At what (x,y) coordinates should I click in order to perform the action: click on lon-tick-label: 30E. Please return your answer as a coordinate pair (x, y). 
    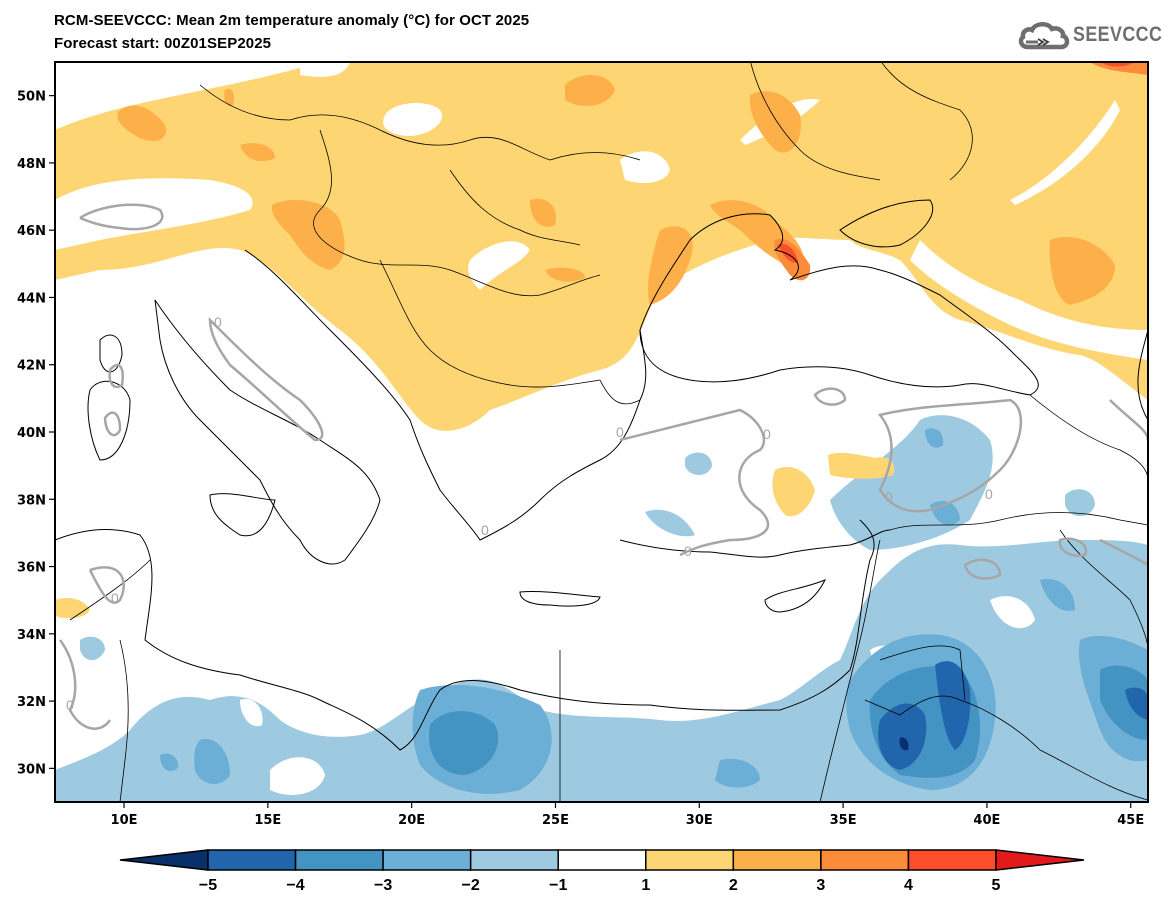
    Looking at the image, I should click on (699, 820).